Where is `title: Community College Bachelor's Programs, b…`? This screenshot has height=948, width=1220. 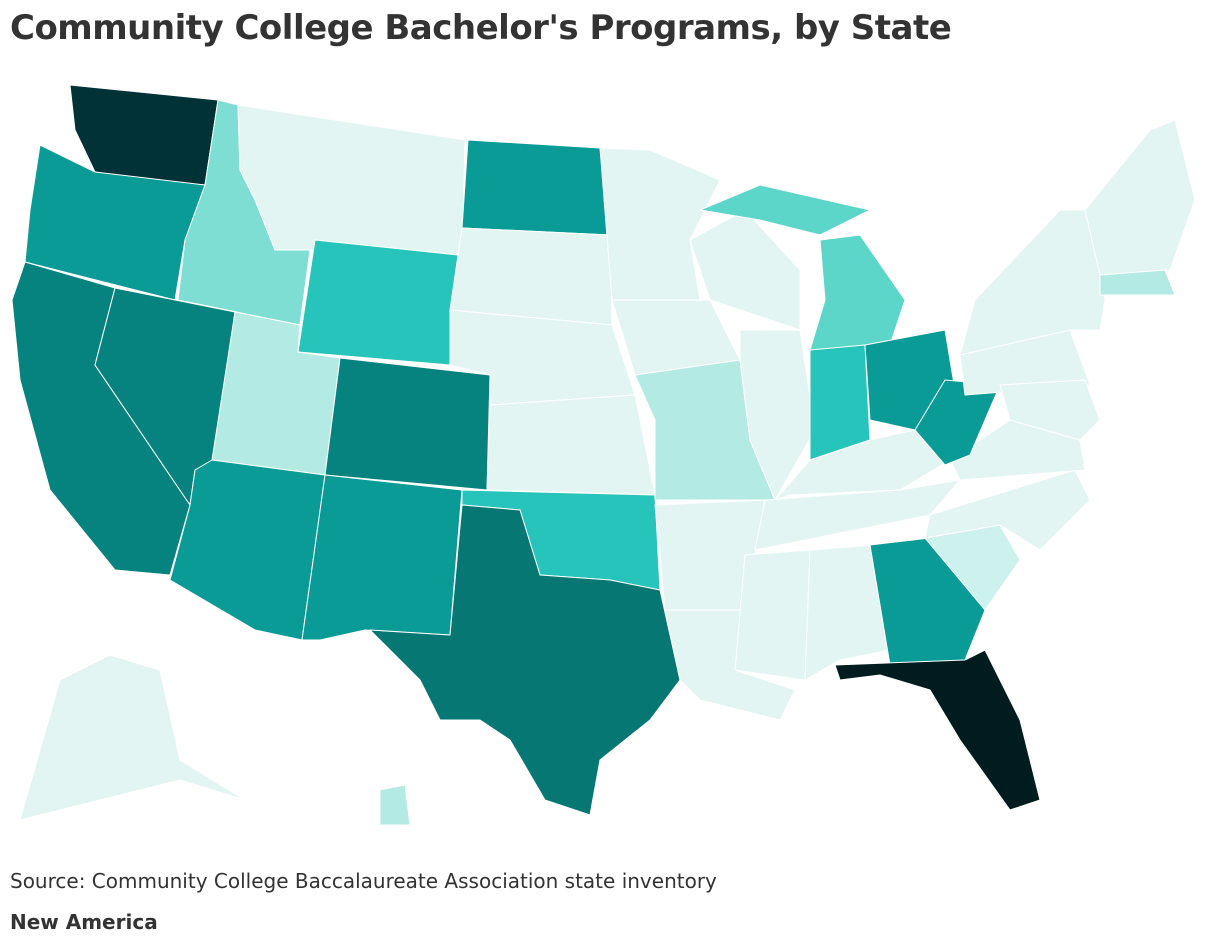 title: Community College Bachelor's Programs, b… is located at coordinates (481, 28).